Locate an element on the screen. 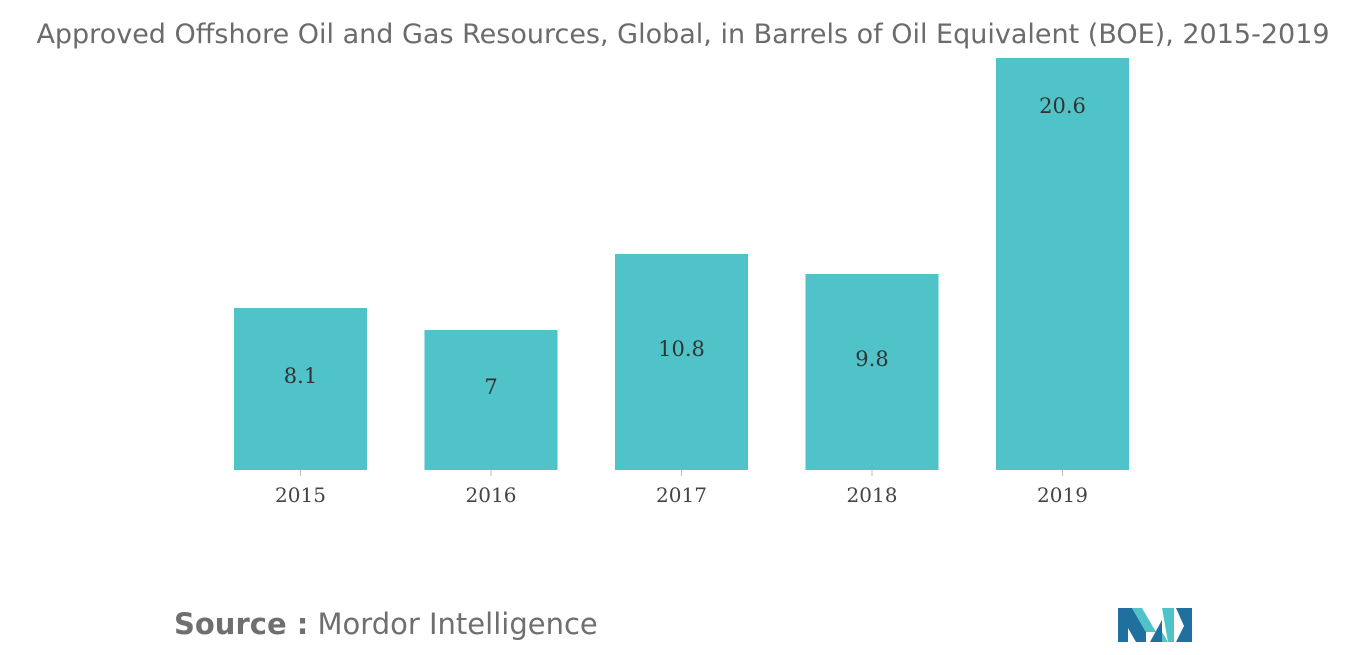  data-label-2018: 9.8 is located at coordinates (871, 359).